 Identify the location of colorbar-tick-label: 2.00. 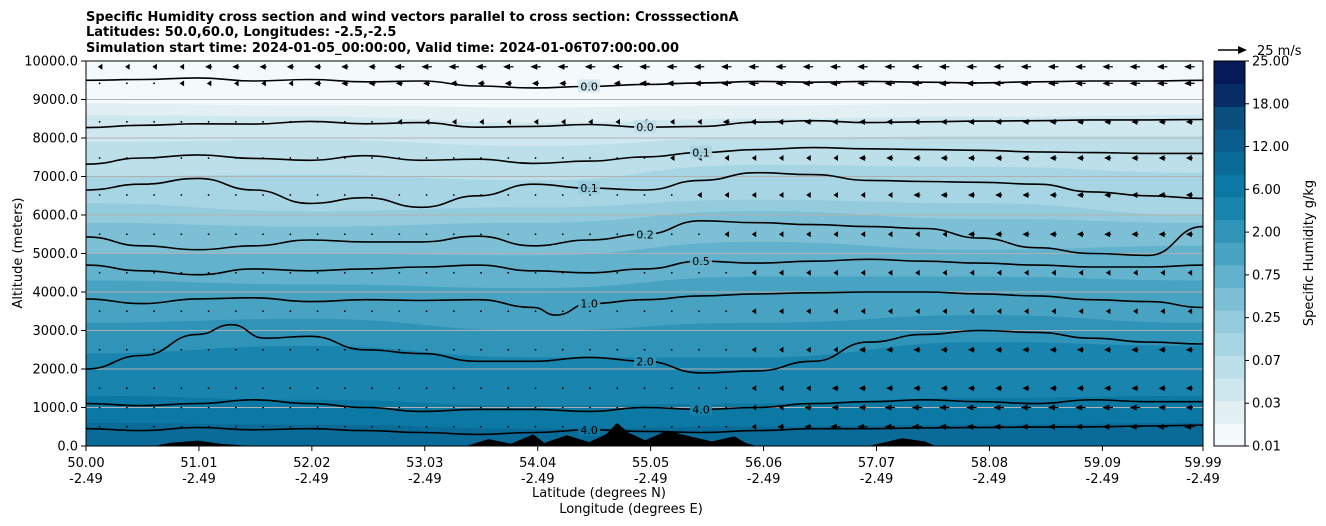
(1266, 233).